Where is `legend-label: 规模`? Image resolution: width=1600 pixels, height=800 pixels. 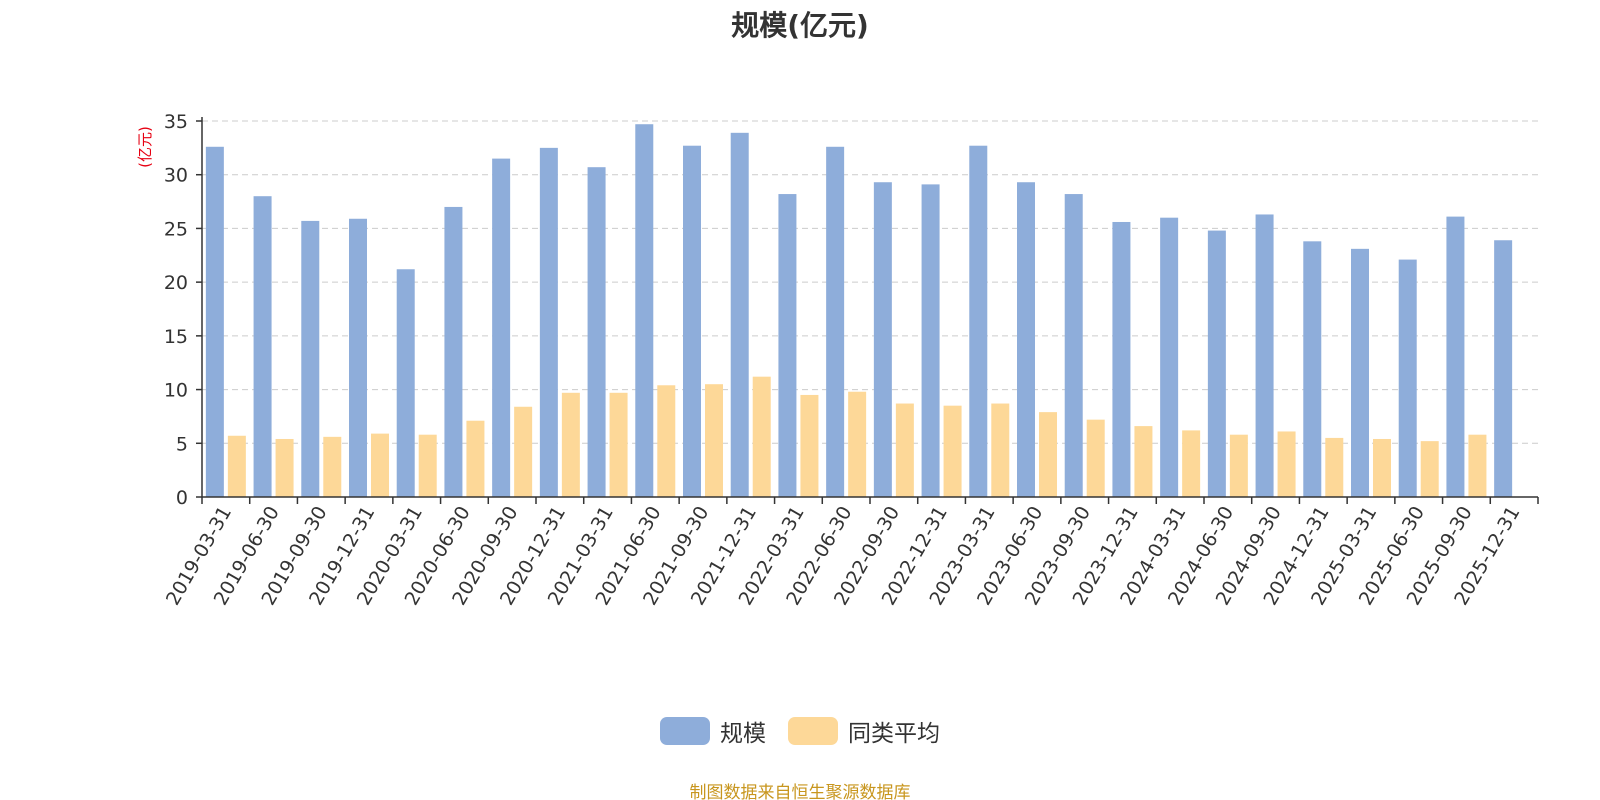 legend-label: 规模 is located at coordinates (743, 734).